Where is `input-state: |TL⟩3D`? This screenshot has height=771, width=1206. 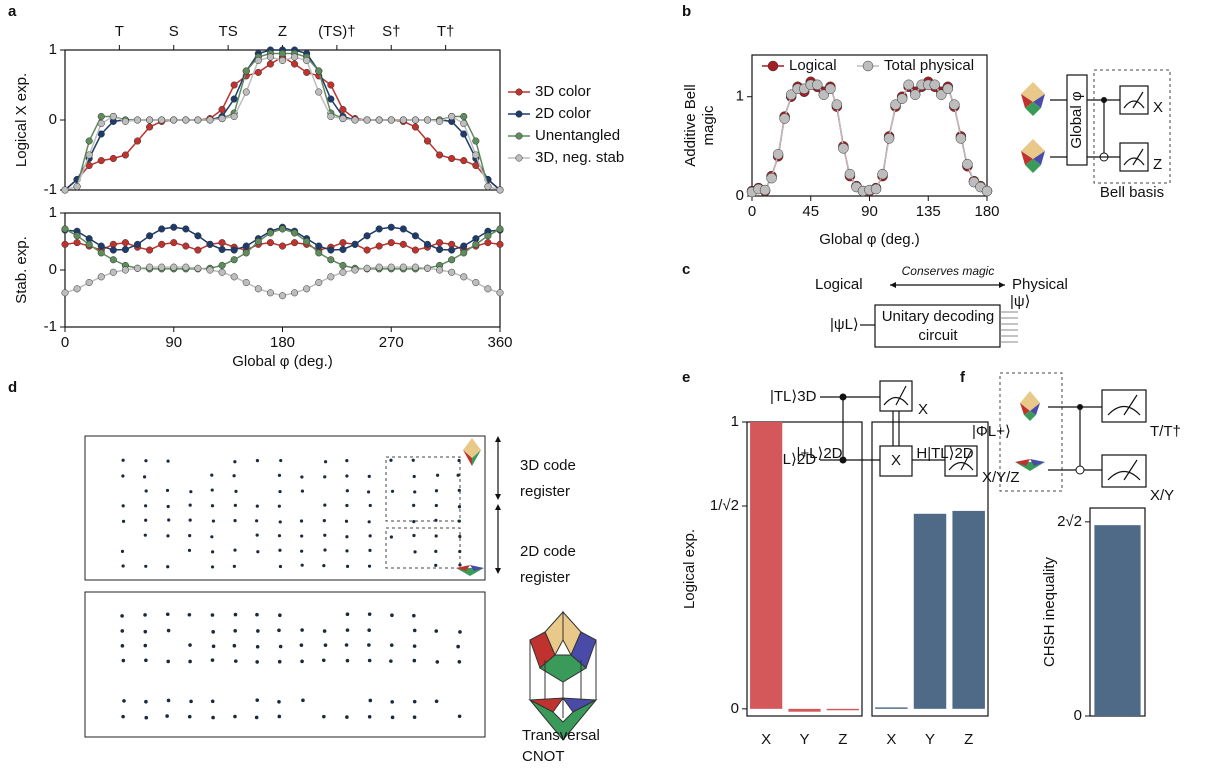
input-state: |TL⟩3D is located at coordinates (793, 396).